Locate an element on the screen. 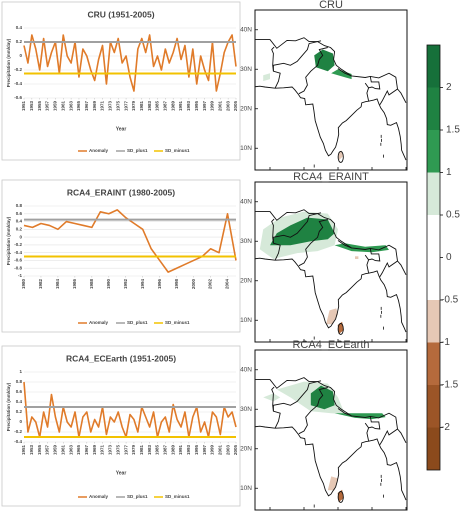  y-tick-label: 0.2 is located at coordinates (19, 229).